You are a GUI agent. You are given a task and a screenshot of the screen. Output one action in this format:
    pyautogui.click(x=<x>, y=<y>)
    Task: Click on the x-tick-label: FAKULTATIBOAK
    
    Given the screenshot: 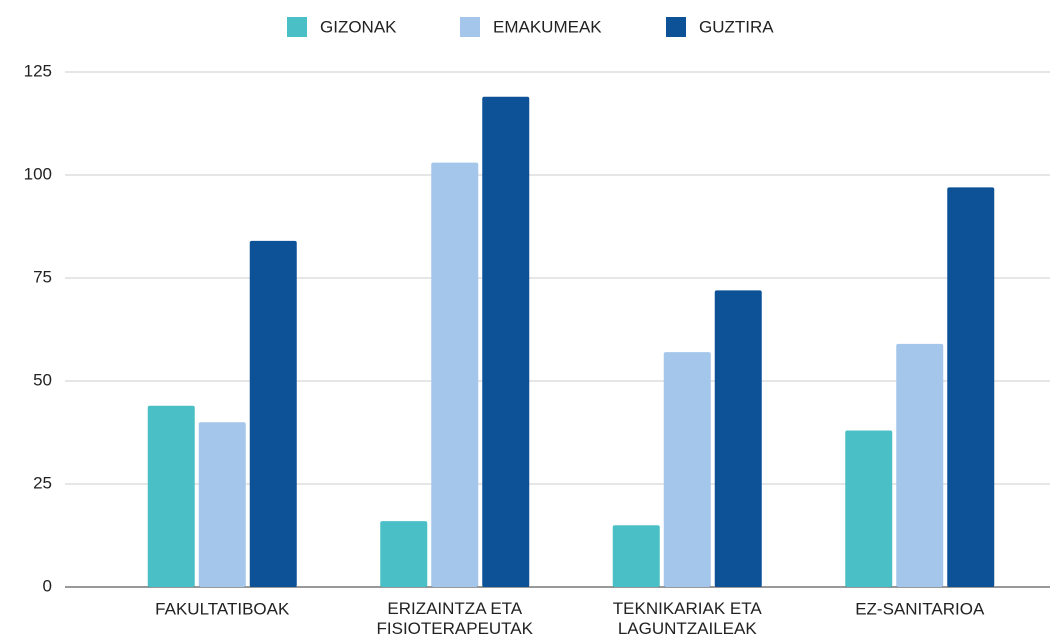 What is the action you would take?
    pyautogui.click(x=222, y=608)
    